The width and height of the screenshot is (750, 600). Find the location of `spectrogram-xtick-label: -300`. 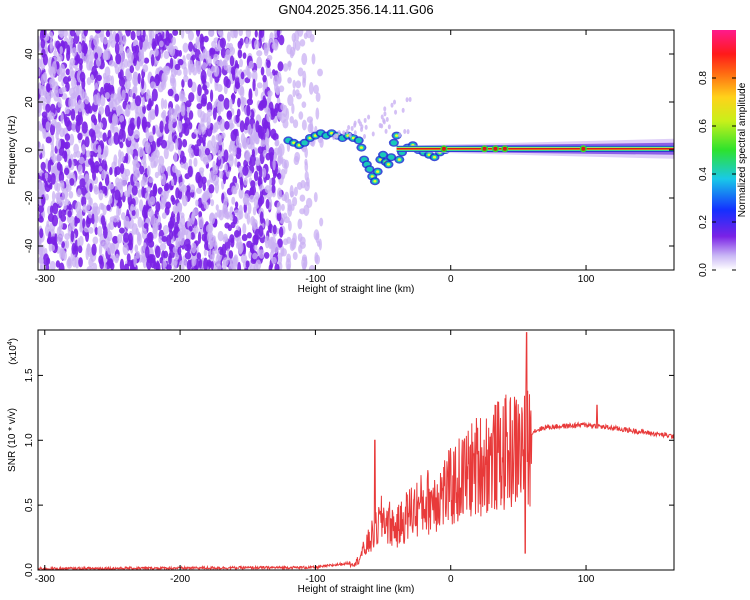

spectrogram-xtick-label: -300 is located at coordinates (45, 279).